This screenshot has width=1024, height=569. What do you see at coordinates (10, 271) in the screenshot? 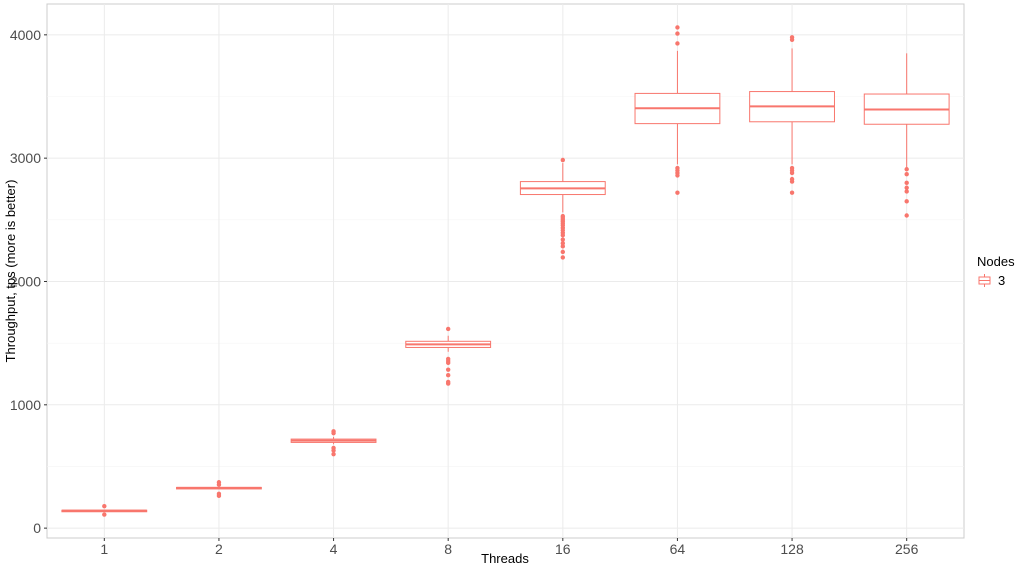
I see `y-axis-title: Throughput, tps (more is better)` at bounding box center [10, 271].